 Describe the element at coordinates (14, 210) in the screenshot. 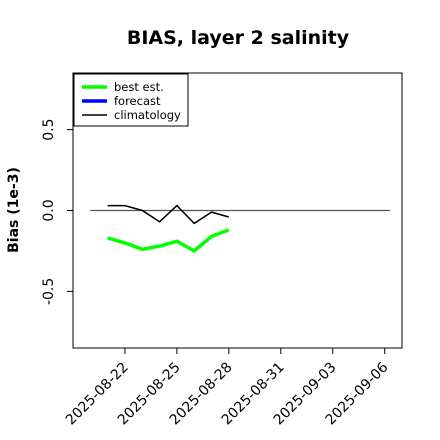

I see `y-axis-label: Bias (1e-3)` at that location.